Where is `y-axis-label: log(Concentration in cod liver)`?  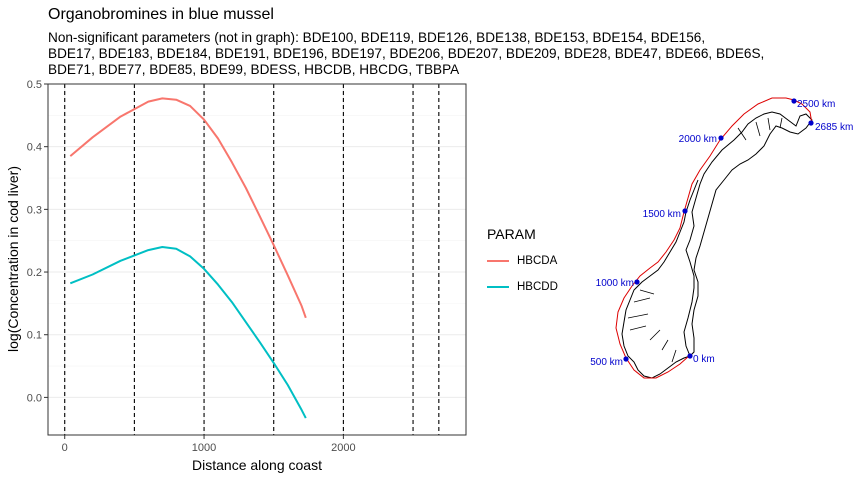
y-axis-label: log(Concentration in cod liver) is located at coordinates (13, 259).